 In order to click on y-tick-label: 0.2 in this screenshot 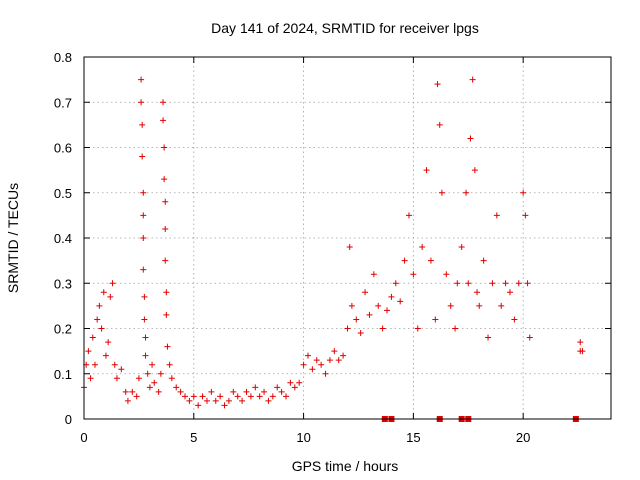, I will do `click(63, 329)`.